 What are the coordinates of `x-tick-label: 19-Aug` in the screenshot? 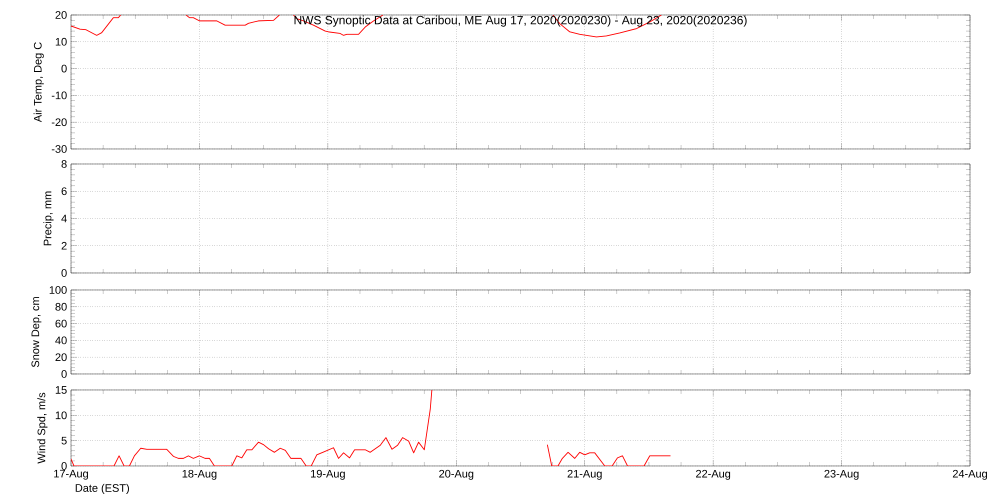 It's located at (328, 475).